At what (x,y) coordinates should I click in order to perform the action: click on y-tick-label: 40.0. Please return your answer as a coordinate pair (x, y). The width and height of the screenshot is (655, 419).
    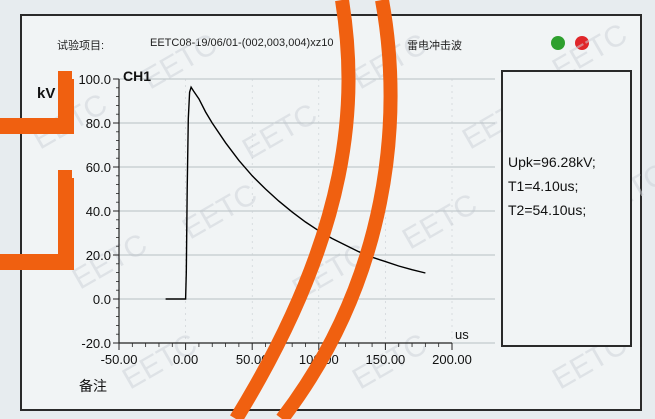
    Looking at the image, I should click on (98, 211).